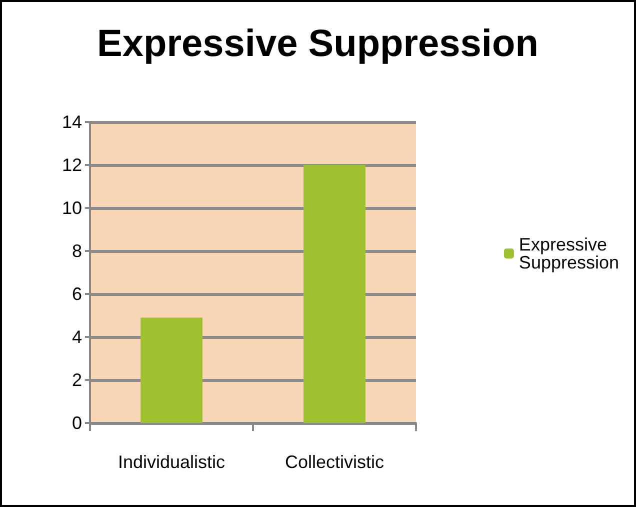 This screenshot has height=507, width=636. I want to click on y-tick-label: 10, so click(72, 208).